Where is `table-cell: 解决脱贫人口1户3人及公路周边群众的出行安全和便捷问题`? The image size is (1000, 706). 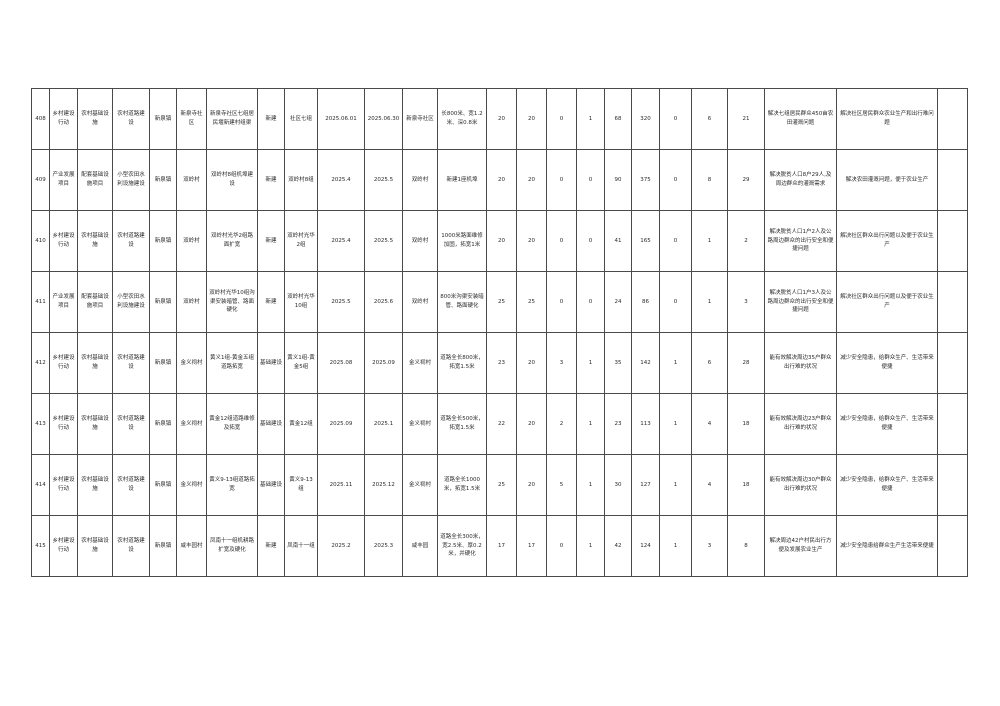
table-cell: 解决脱贫人口1户3人及公路周边群众的出行安全和便捷问题 is located at coordinates (800, 302).